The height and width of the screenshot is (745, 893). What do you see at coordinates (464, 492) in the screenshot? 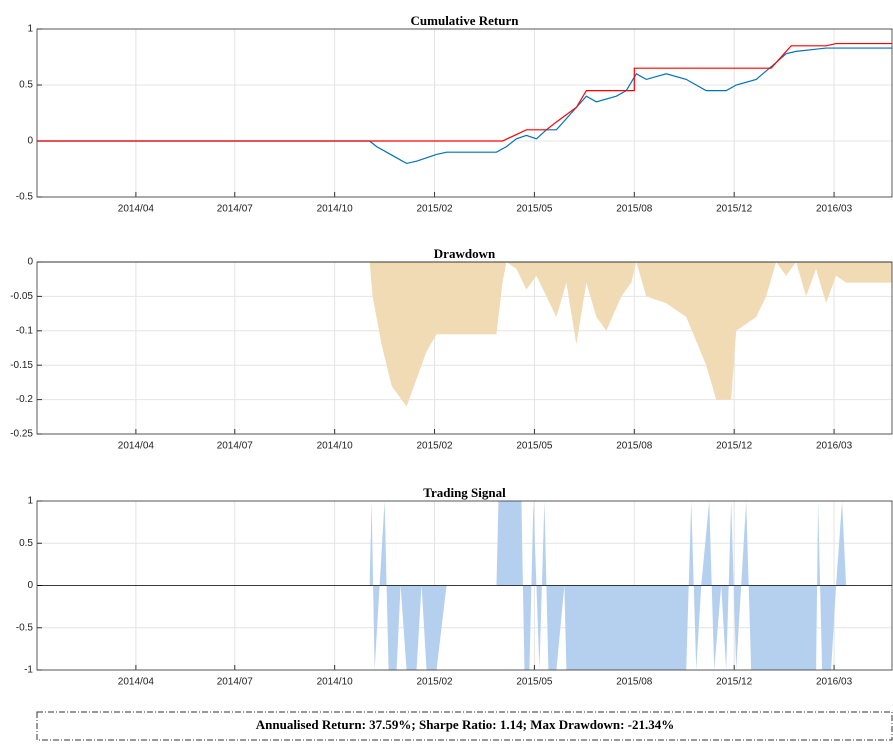
I see `chart-title: Trading Signal` at bounding box center [464, 492].